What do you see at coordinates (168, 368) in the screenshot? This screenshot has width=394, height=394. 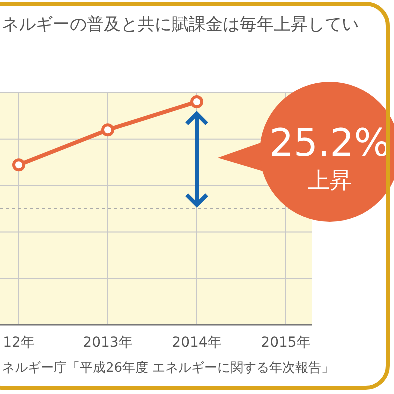 I see `text: ネルギー庁「平成26年度 エネルギーに関する年次報告」` at bounding box center [168, 368].